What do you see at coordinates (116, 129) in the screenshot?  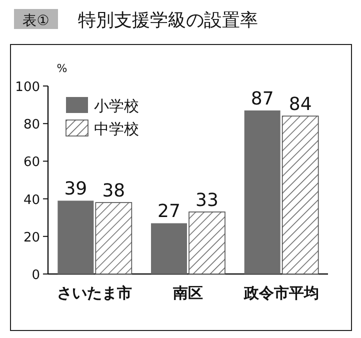 I see `legend-label: 中学校` at bounding box center [116, 129].